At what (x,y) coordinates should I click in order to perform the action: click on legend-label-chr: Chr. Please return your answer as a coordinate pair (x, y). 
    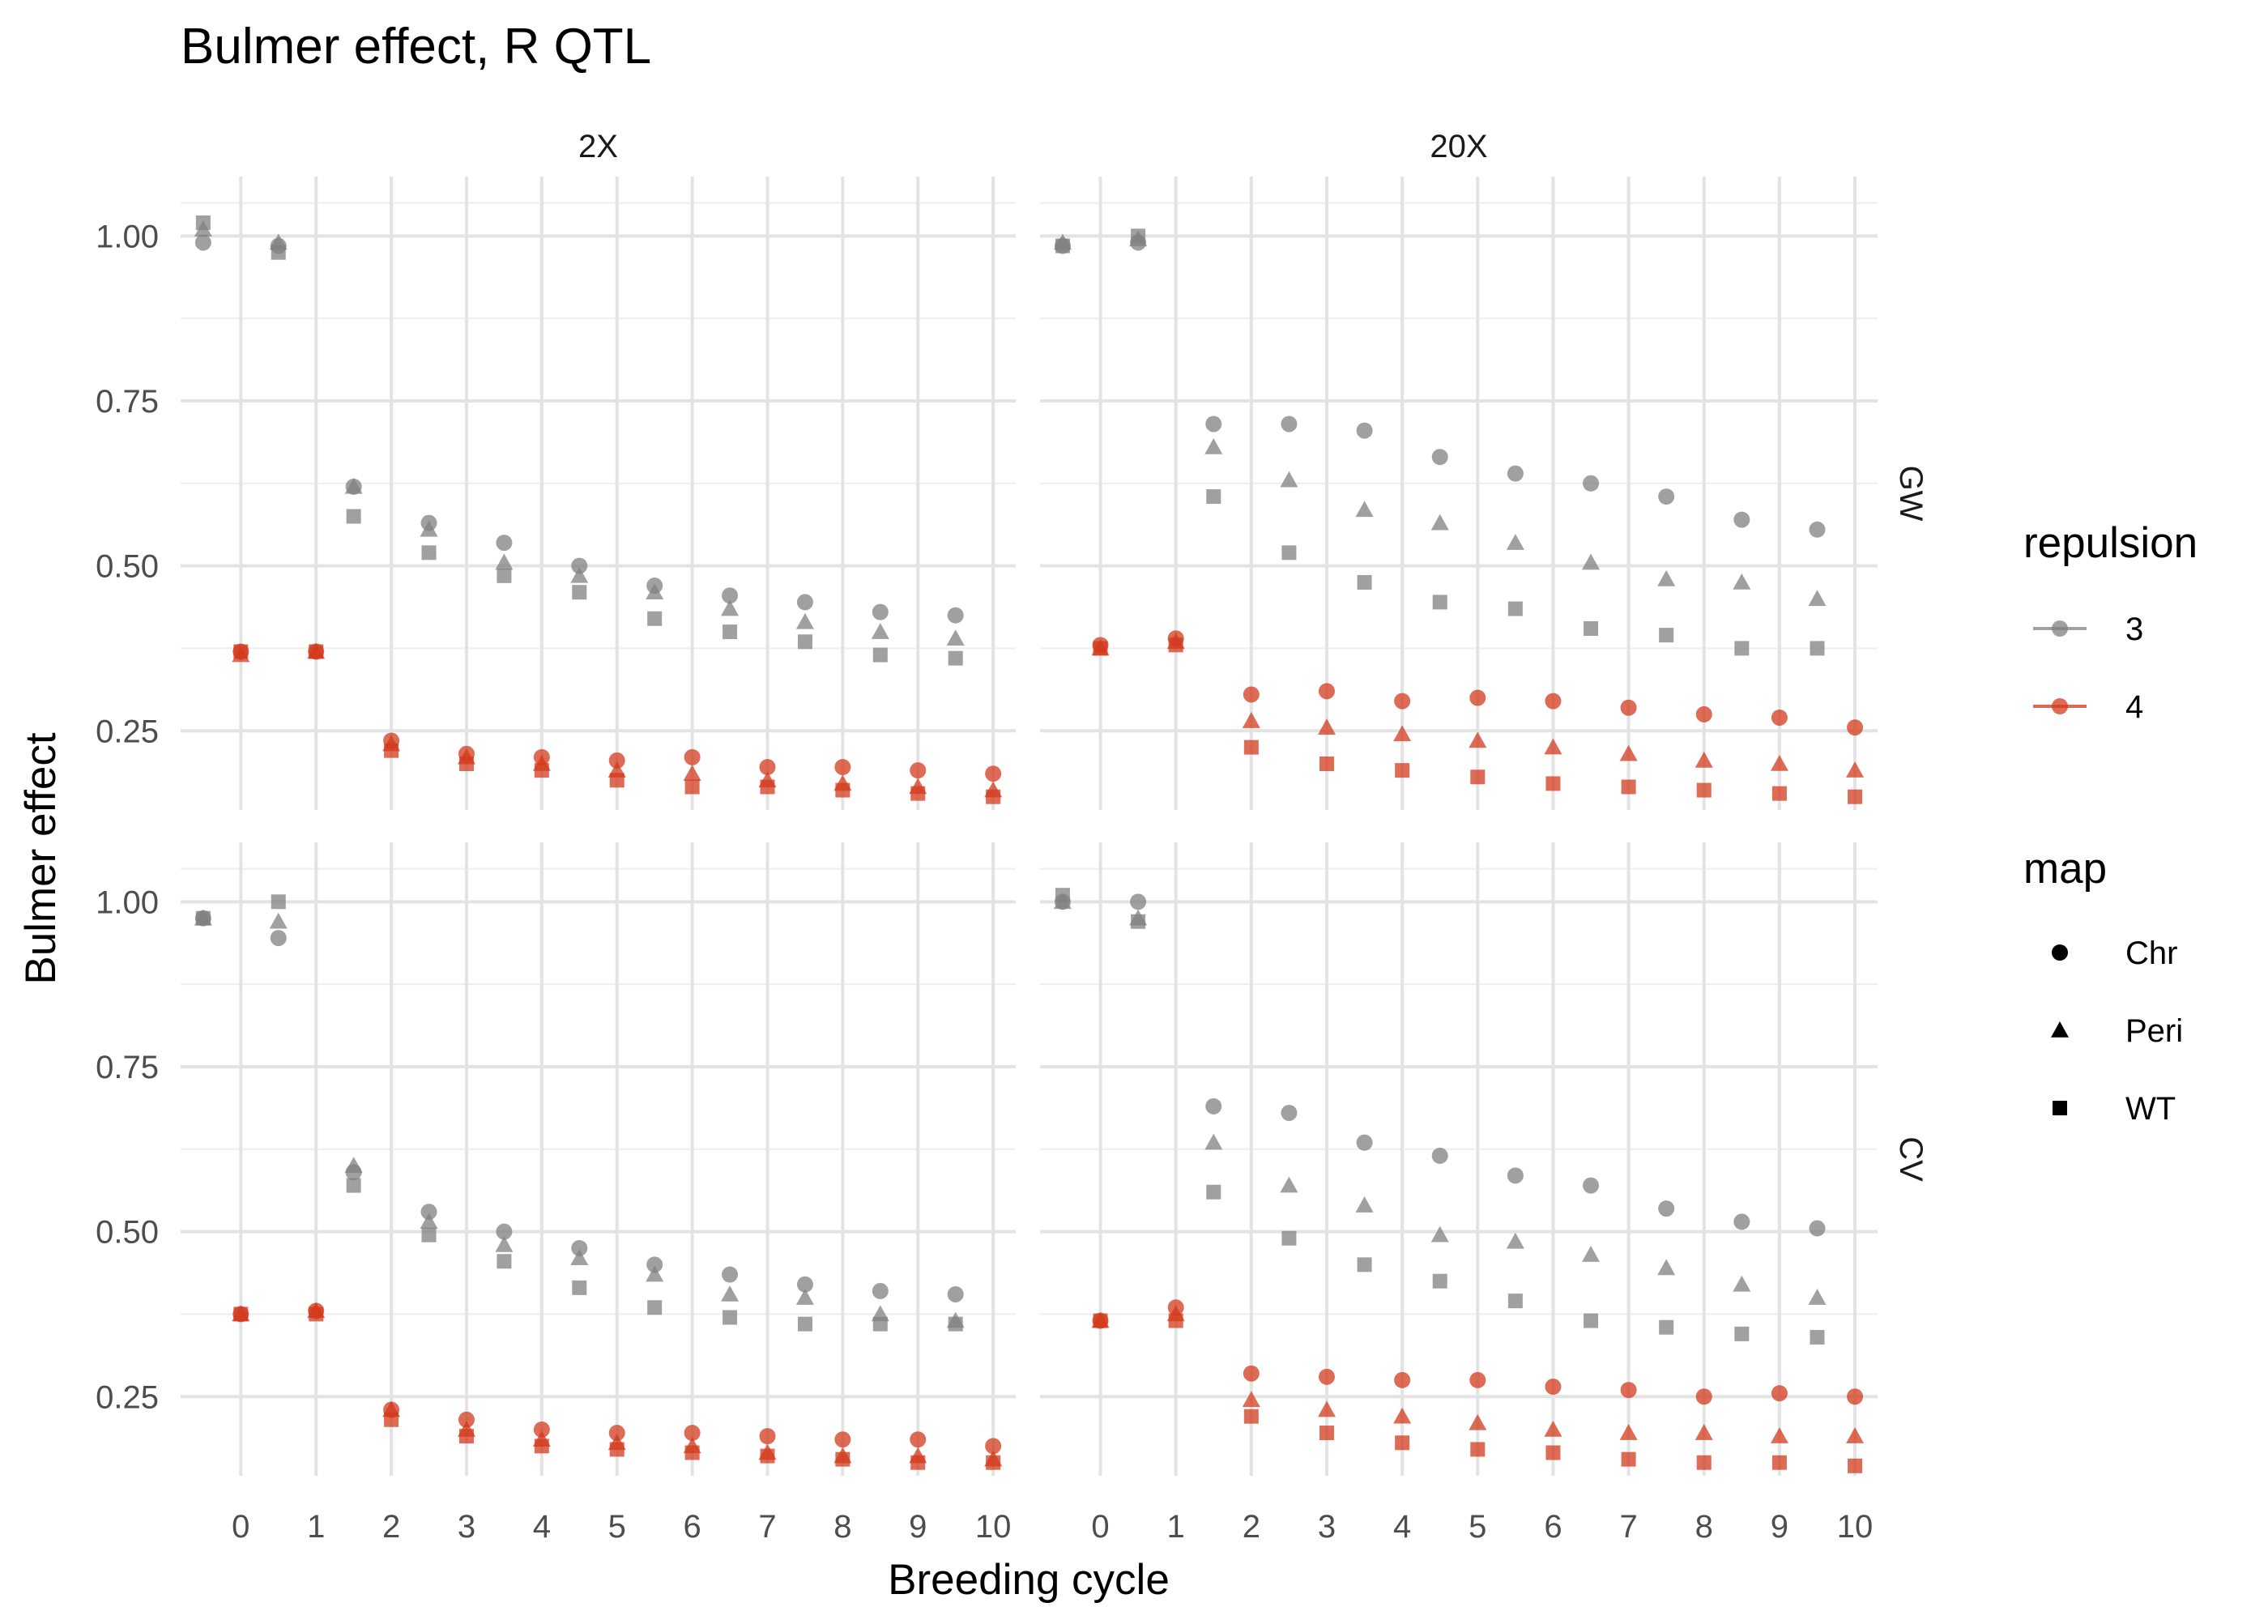
    Looking at the image, I should click on (2151, 953).